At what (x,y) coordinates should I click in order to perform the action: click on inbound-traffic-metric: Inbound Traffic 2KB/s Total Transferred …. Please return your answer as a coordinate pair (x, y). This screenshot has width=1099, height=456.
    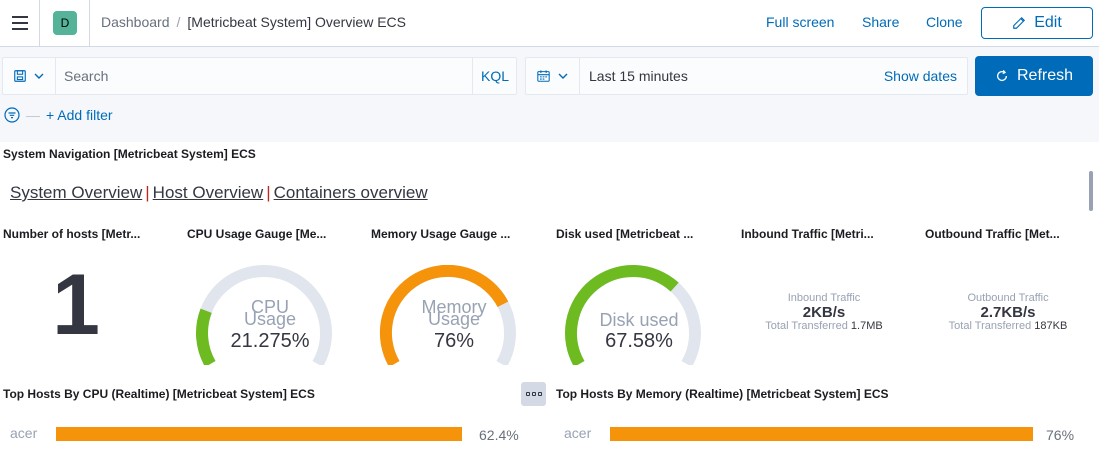
    Looking at the image, I should click on (824, 312).